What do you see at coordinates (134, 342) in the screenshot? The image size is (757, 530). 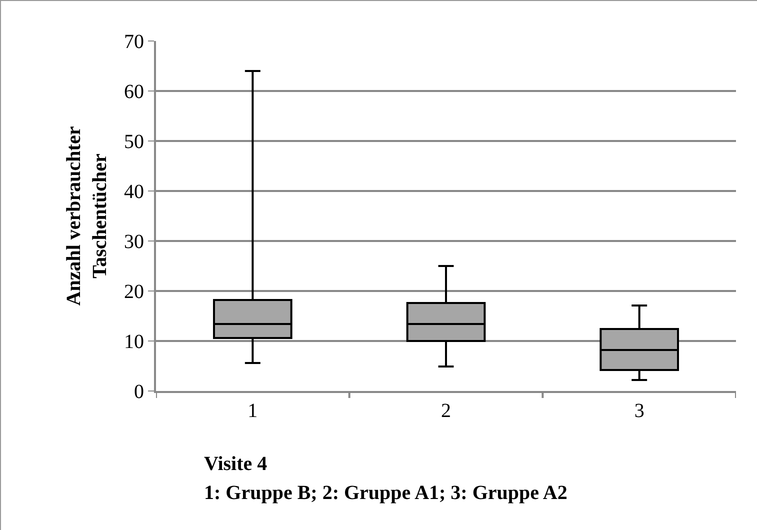 I see `y-tick-label: 10` at bounding box center [134, 342].